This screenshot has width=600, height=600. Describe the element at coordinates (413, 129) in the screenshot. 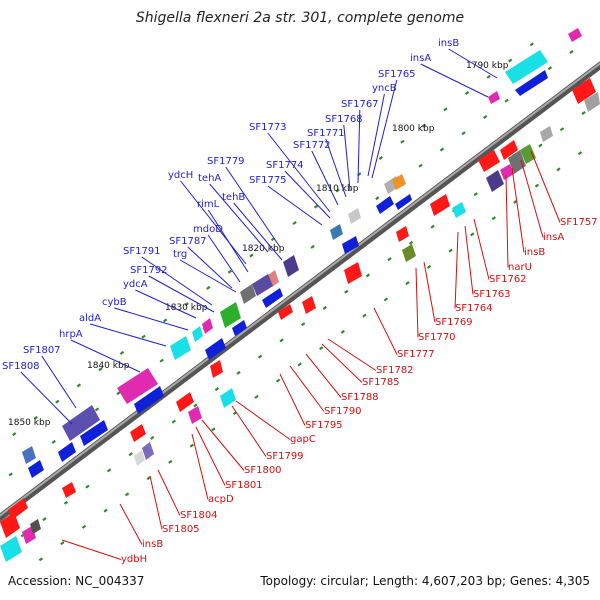

I see `kbp-label: 1800 kbp` at that location.